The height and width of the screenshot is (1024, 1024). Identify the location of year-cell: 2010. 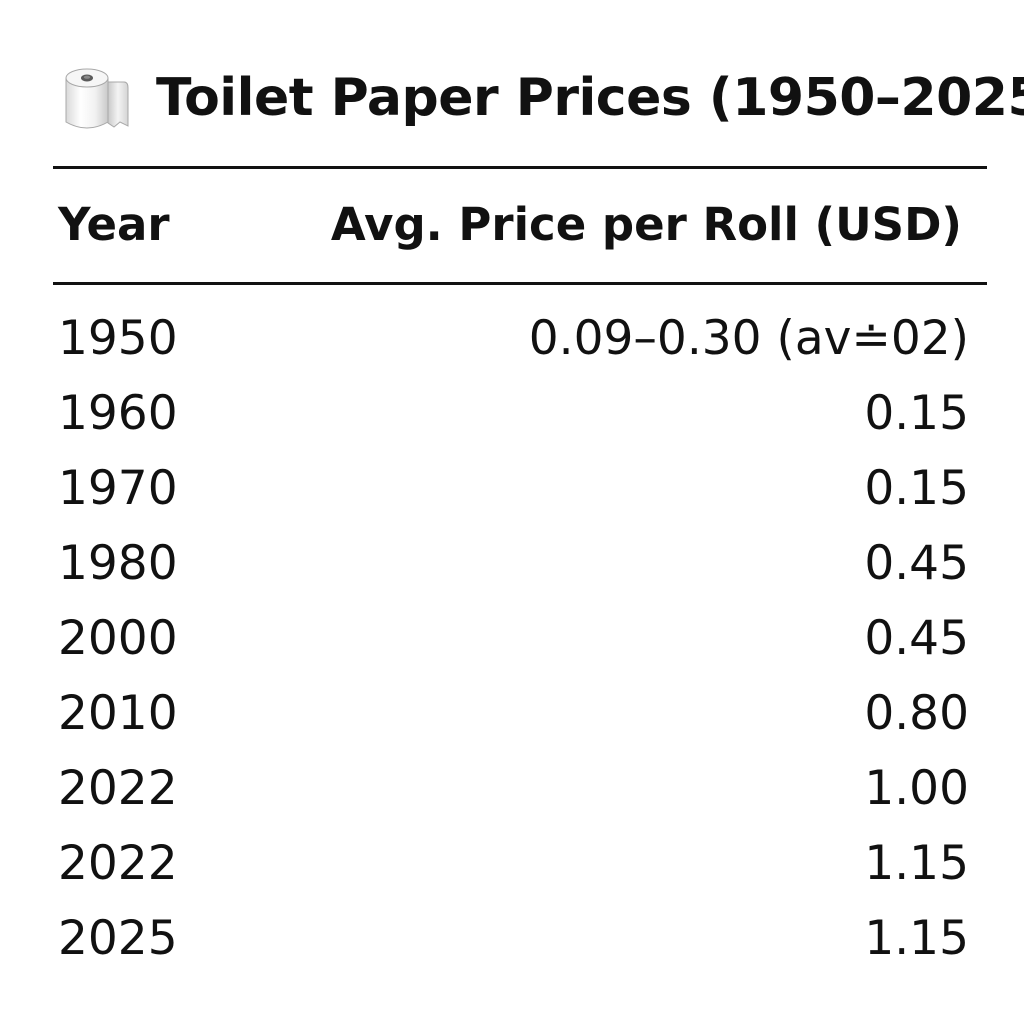
(118, 713).